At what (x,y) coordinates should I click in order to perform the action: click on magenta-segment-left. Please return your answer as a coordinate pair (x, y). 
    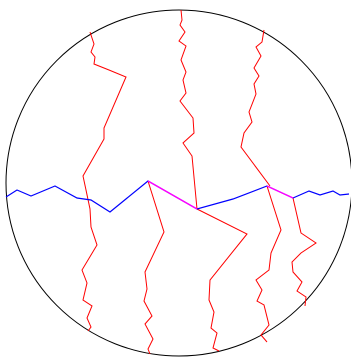
    Looking at the image, I should click on (172, 195).